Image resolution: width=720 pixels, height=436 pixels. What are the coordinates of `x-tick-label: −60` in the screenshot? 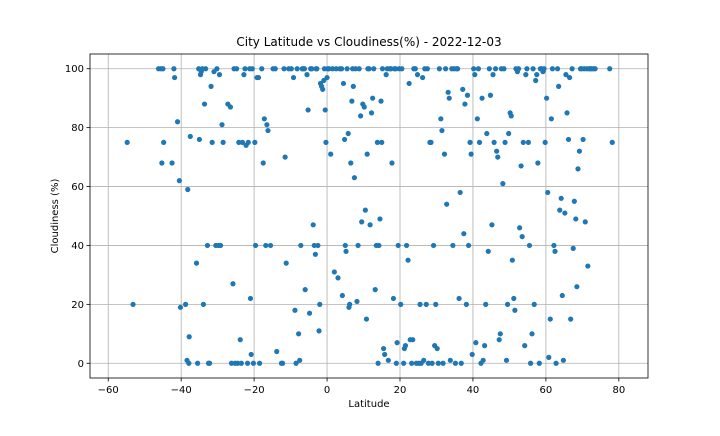 It's located at (108, 390).